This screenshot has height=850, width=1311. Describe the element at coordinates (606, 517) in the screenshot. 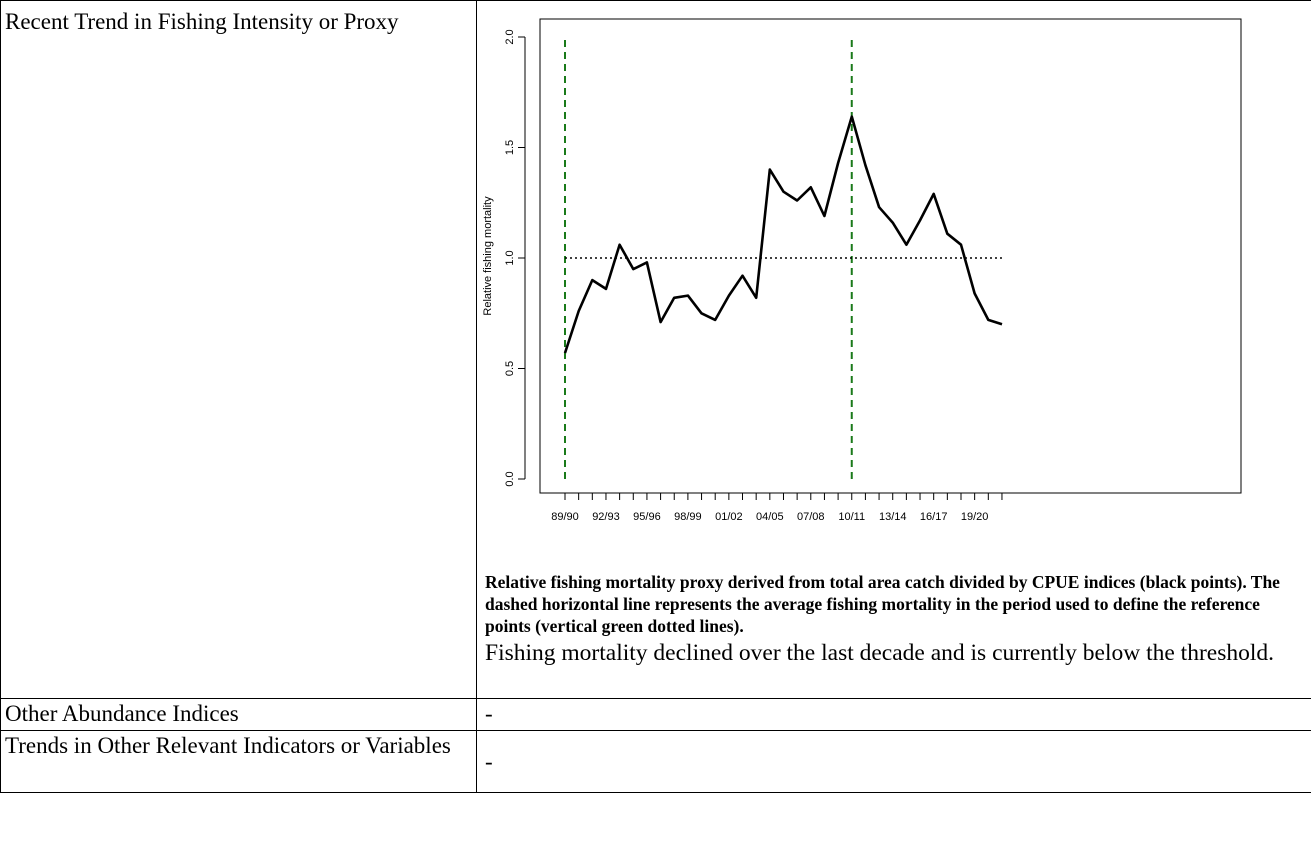

I see `x-tick-label: 92/93` at that location.